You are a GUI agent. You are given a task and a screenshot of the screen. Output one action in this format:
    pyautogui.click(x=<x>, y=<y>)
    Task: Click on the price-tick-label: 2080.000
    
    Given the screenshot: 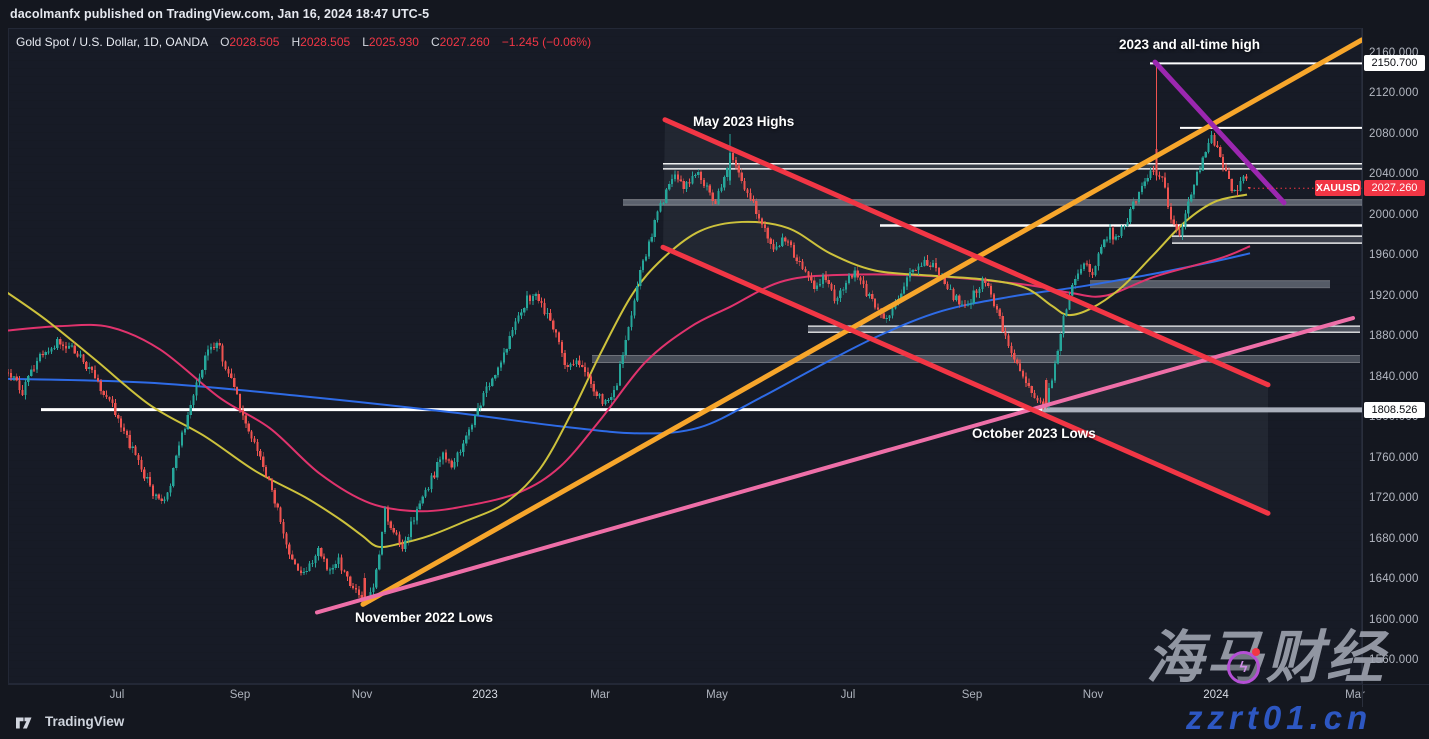 What is the action you would take?
    pyautogui.click(x=1394, y=133)
    